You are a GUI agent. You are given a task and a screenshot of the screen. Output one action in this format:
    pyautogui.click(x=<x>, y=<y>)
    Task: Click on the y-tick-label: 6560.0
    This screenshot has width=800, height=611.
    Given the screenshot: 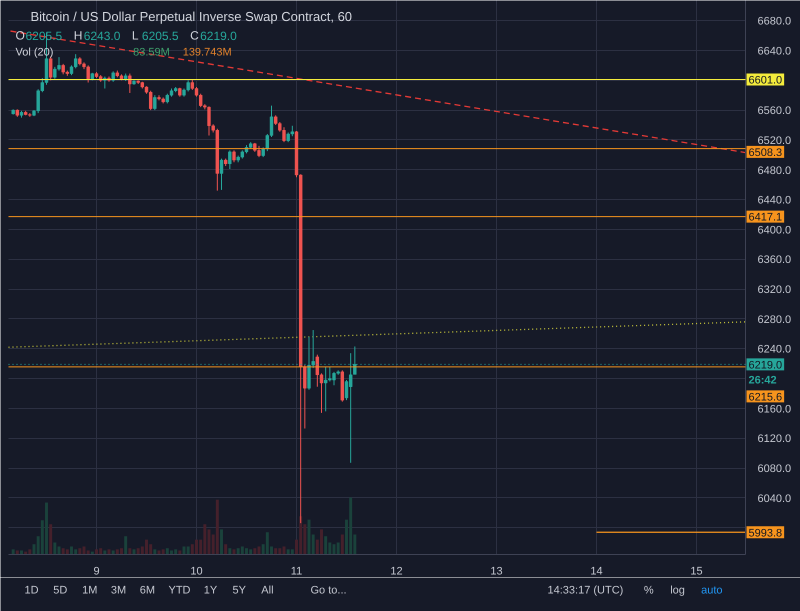 What is the action you would take?
    pyautogui.click(x=775, y=111)
    